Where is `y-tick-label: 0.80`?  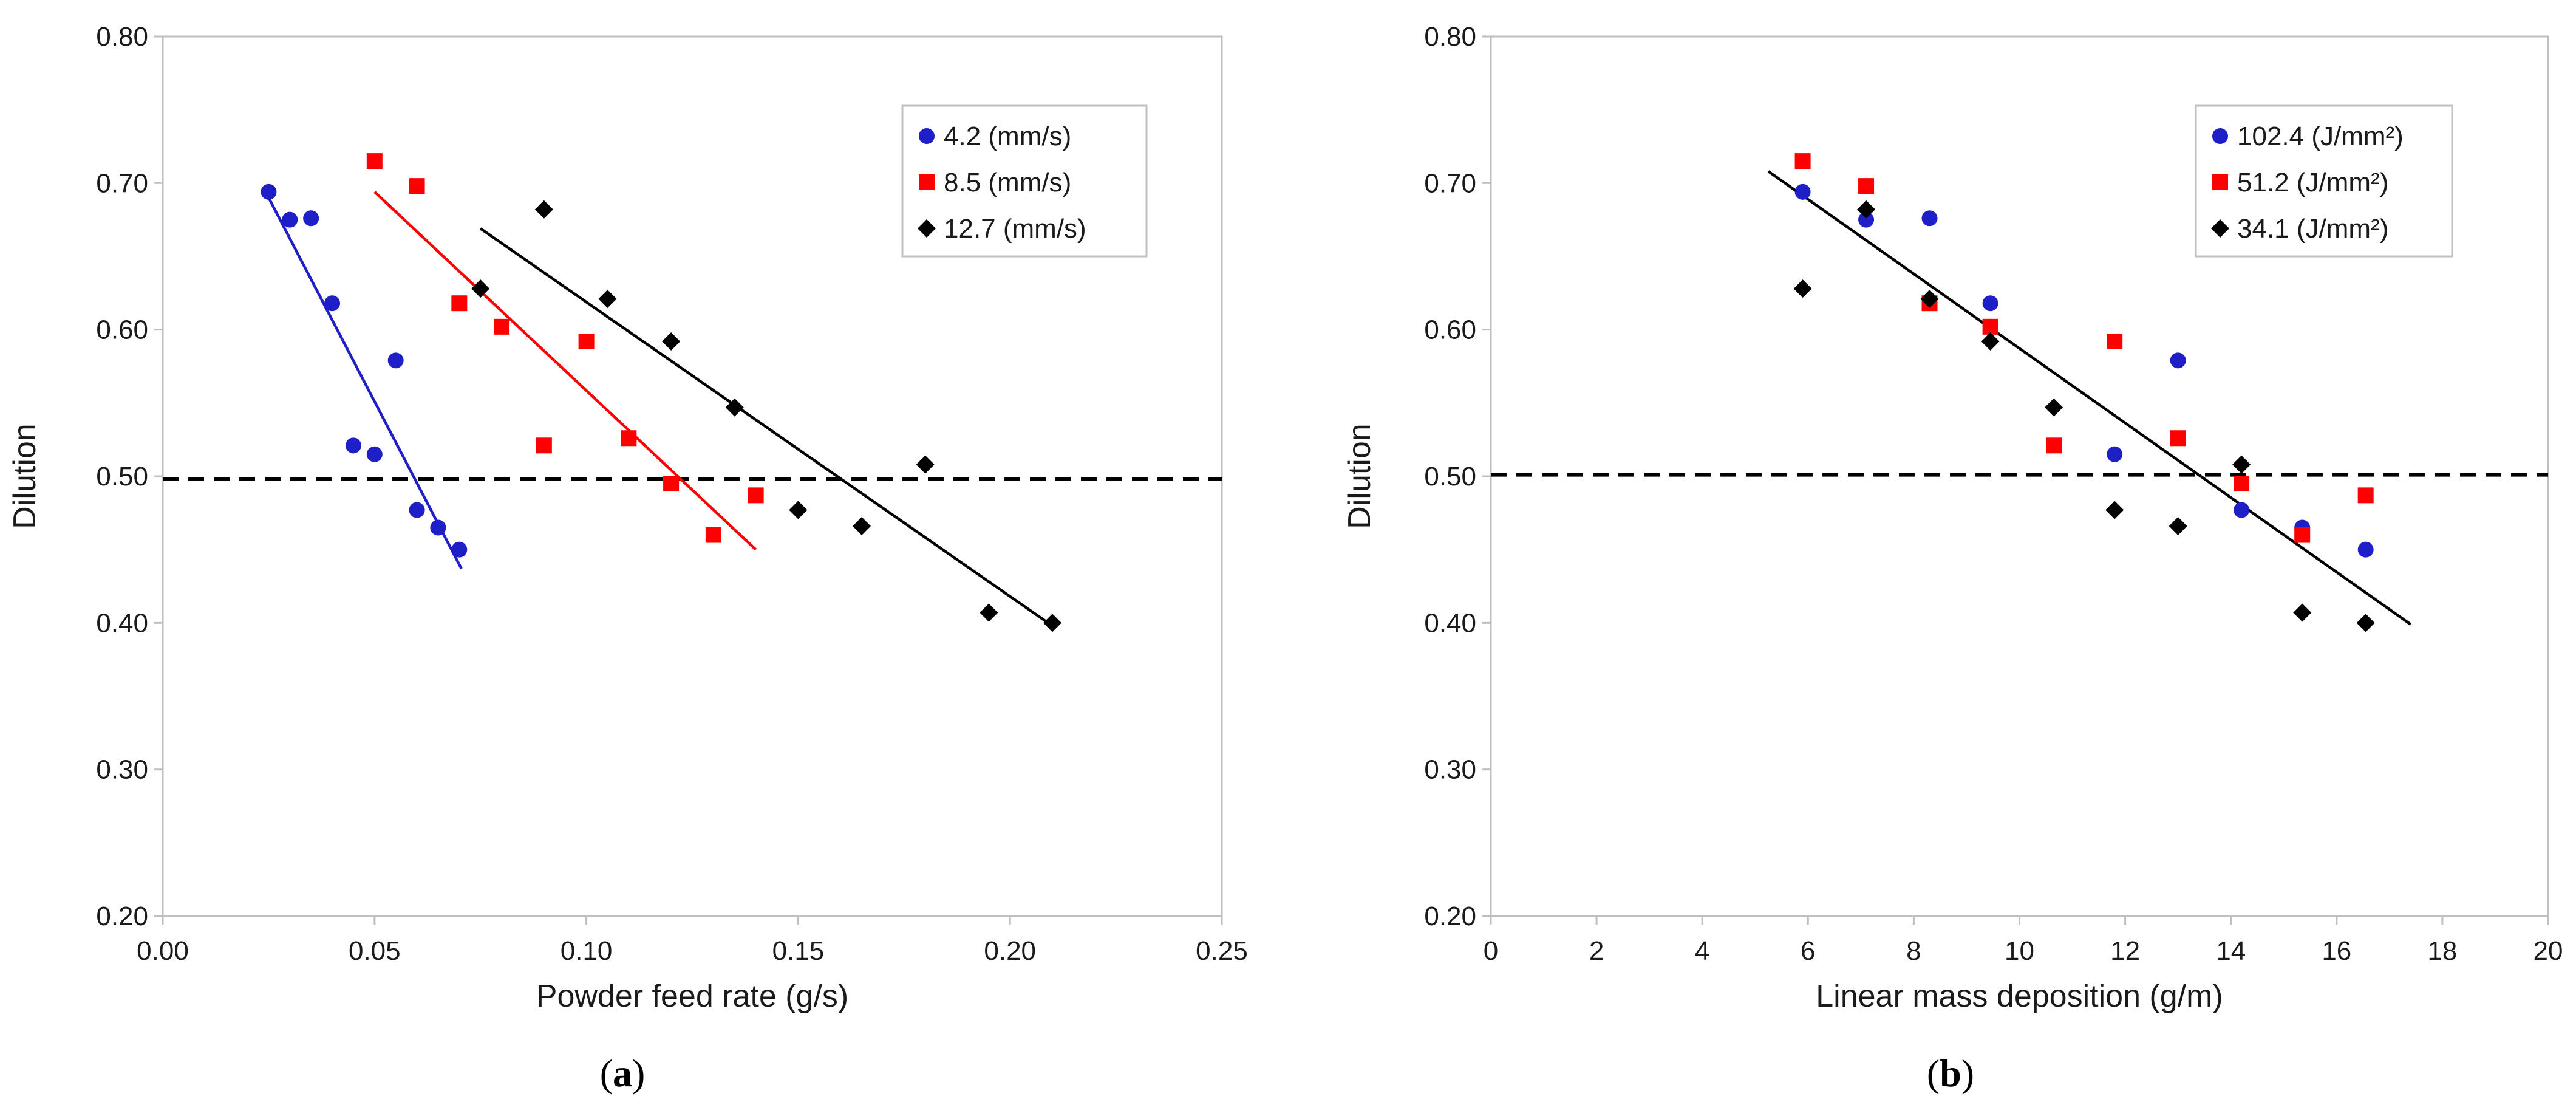
y-tick-label: 0.80 is located at coordinates (122, 37).